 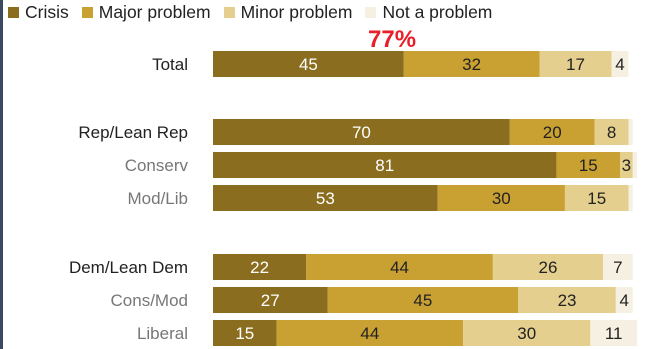 What do you see at coordinates (371, 12) in the screenshot?
I see `legend-swatch-not` at bounding box center [371, 12].